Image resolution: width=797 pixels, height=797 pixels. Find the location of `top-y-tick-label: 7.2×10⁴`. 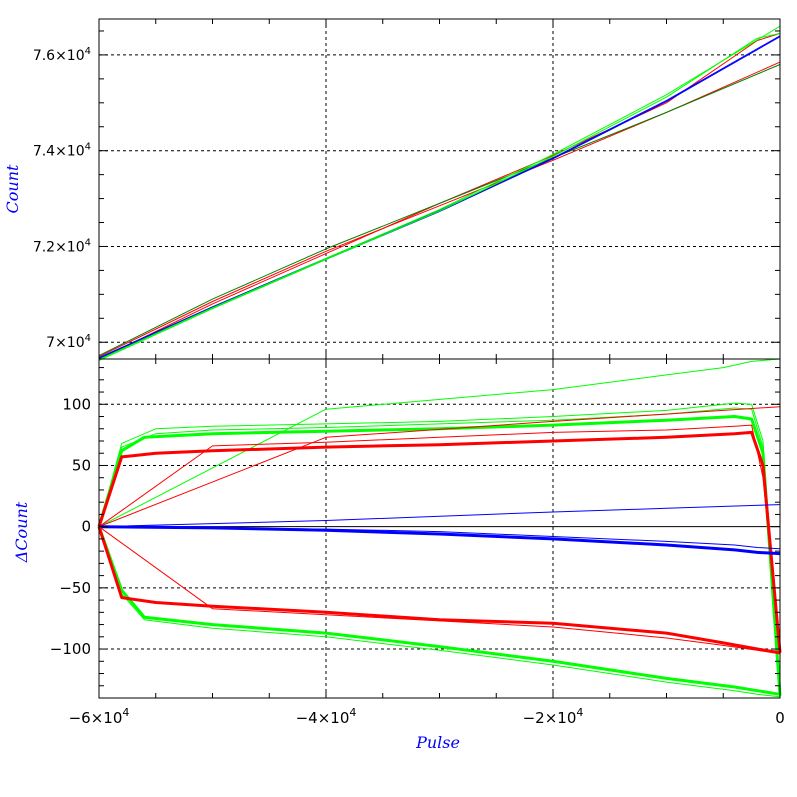

top-y-tick-label: 7.2×10⁴ is located at coordinates (62, 246).